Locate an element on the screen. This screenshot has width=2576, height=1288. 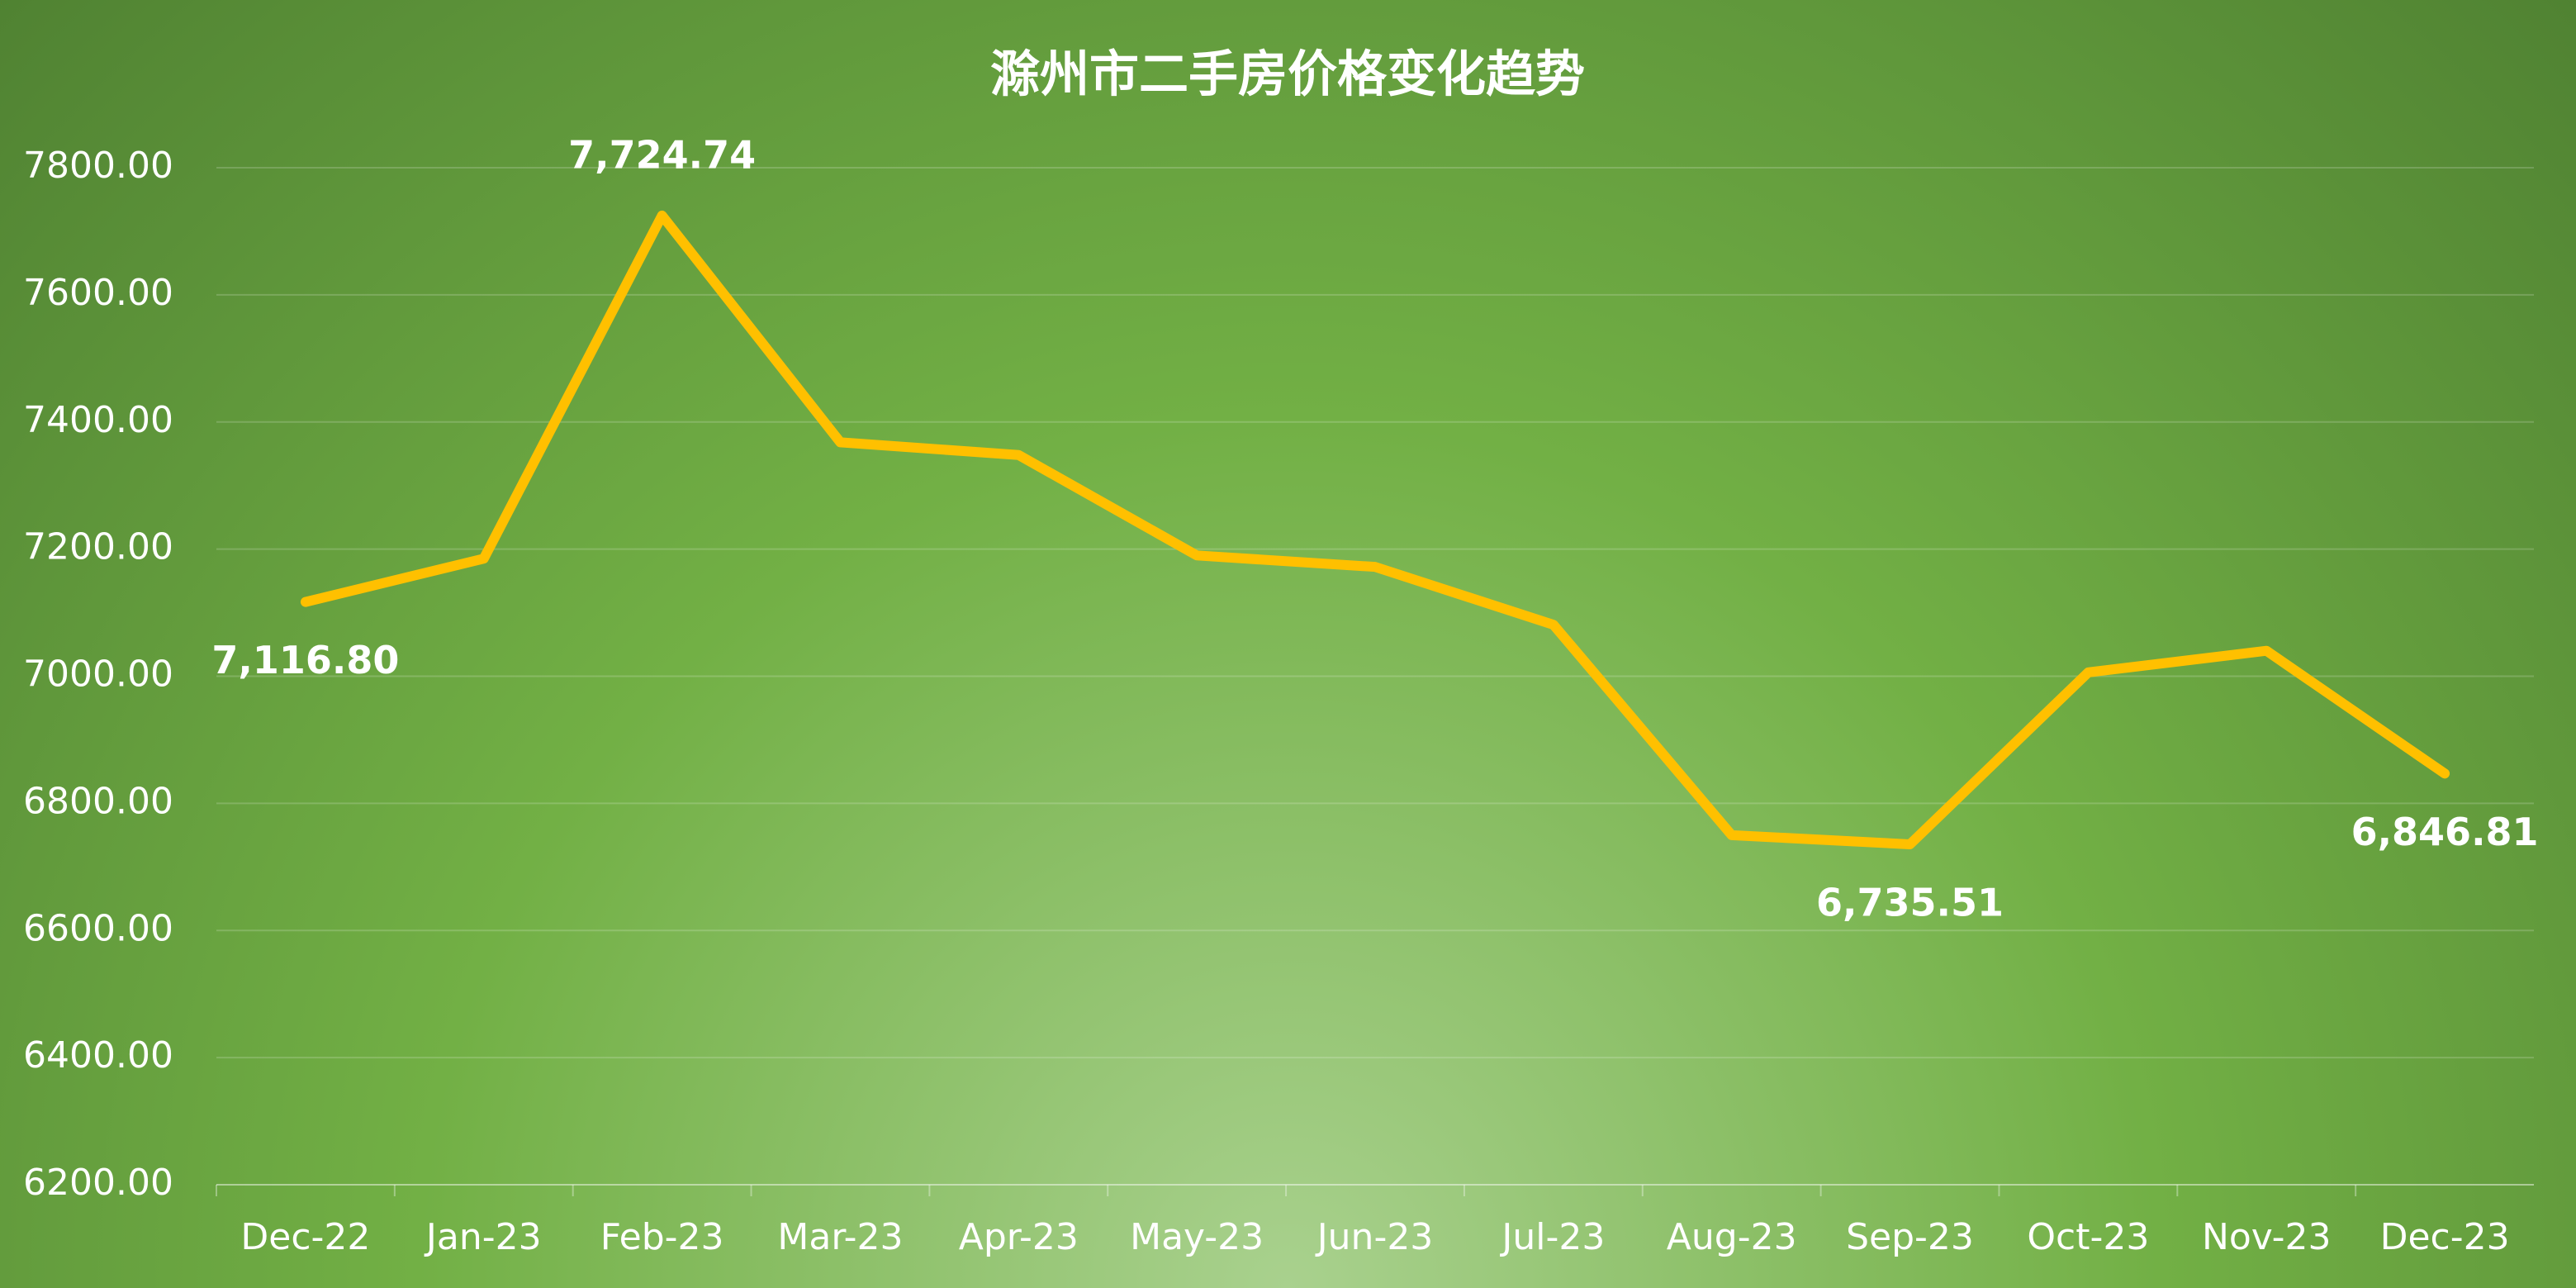
data-label: 7,116.80 is located at coordinates (305, 660).